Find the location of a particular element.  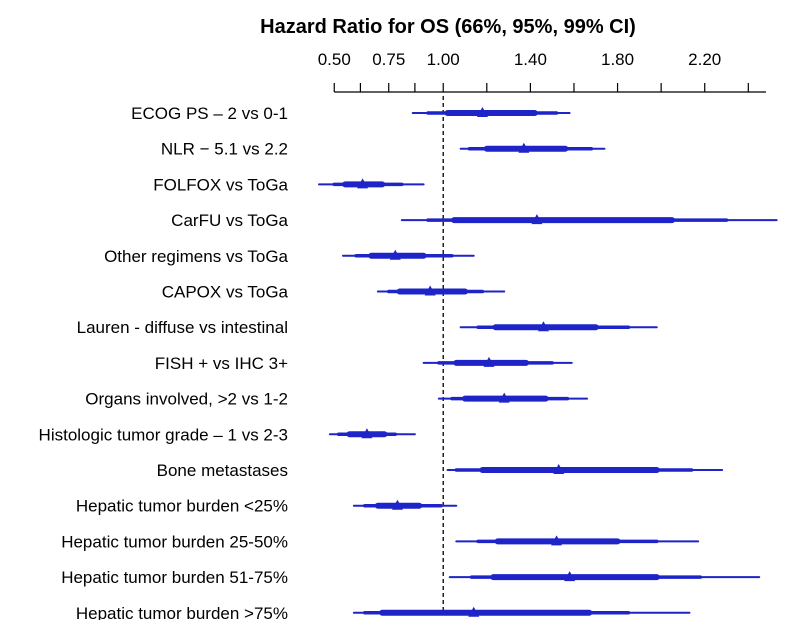

forest-row: NLR − 5.1 vs 2.2 is located at coordinates (383, 149).